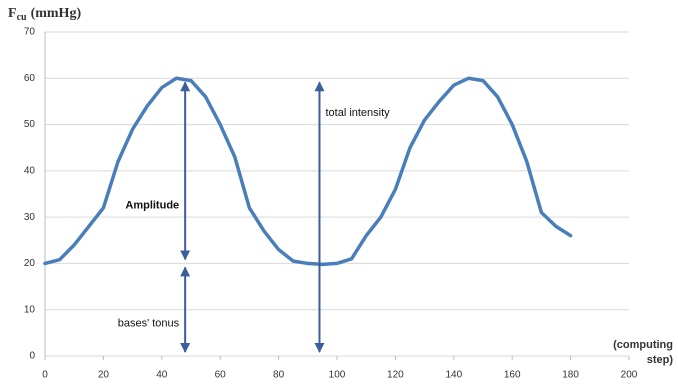  What do you see at coordinates (32, 356) in the screenshot?
I see `y-tick-label: 0` at bounding box center [32, 356].